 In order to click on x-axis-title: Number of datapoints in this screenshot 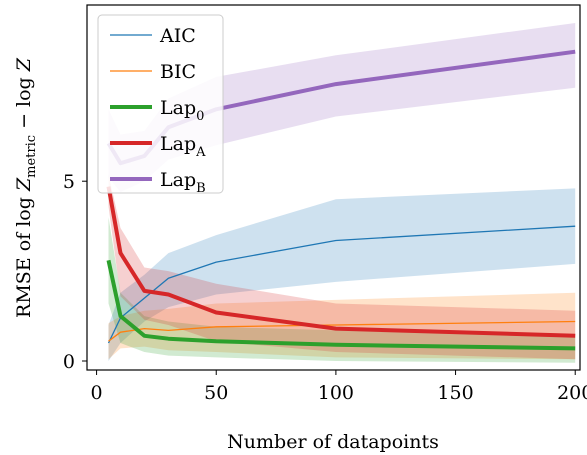, I will do `click(333, 442)`.